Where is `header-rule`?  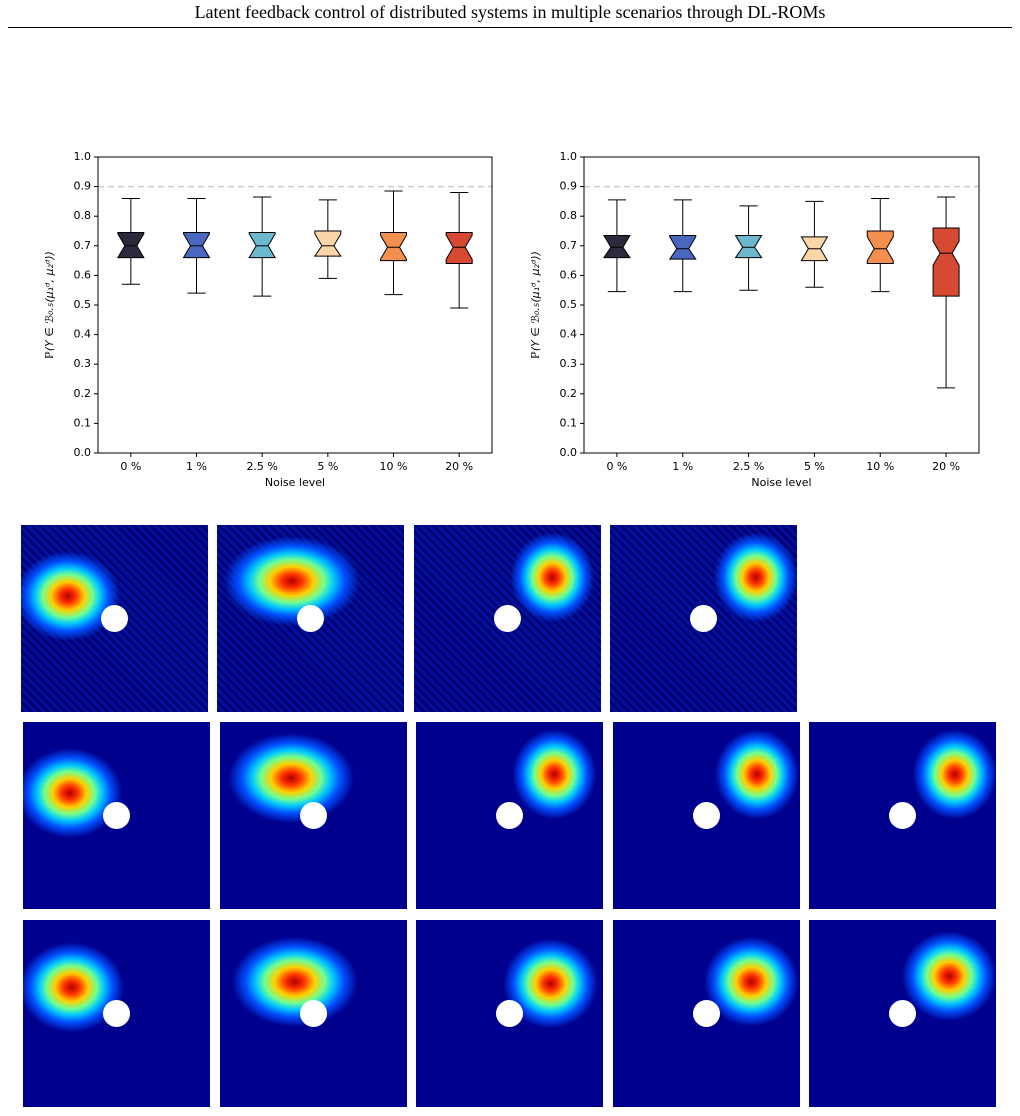
header-rule is located at coordinates (510, 27).